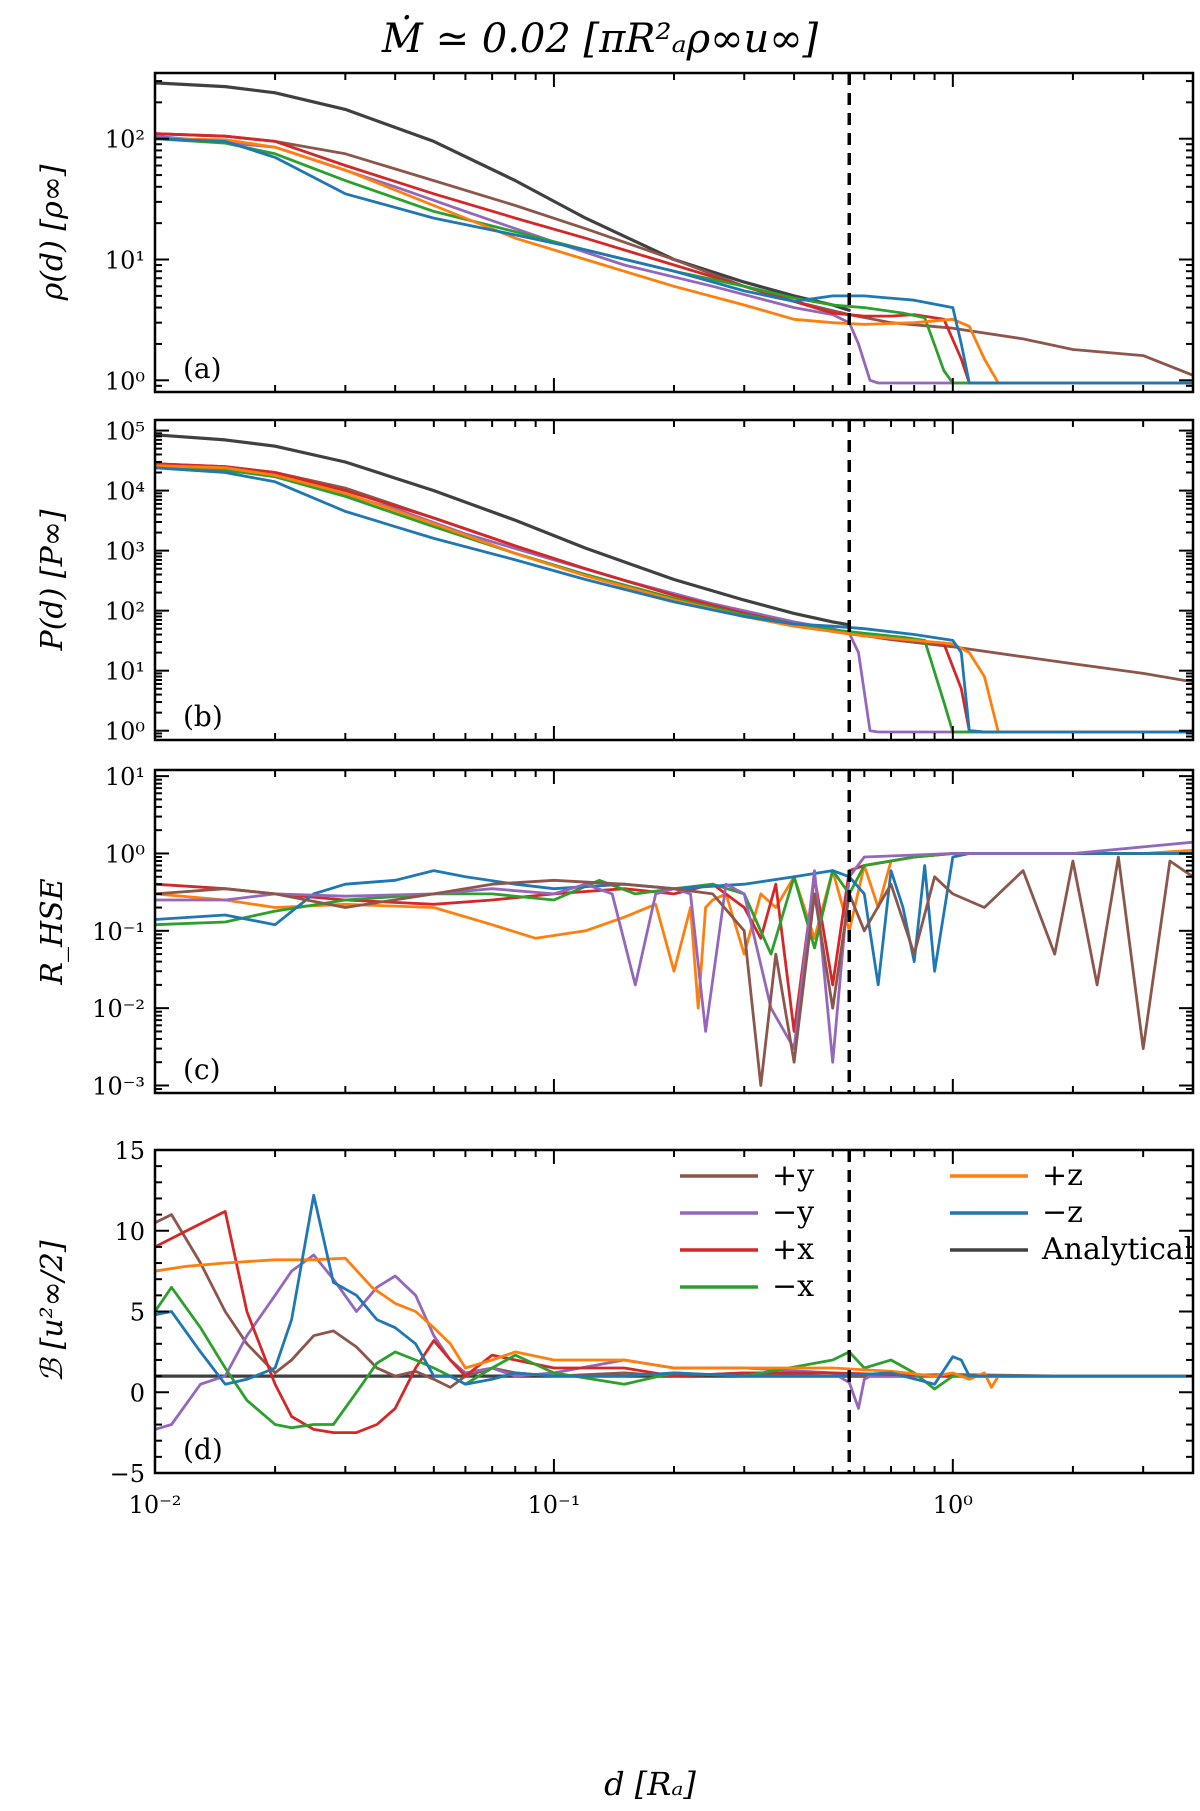 The width and height of the screenshot is (1200, 1811). I want to click on panel-label-b: (b), so click(203, 716).